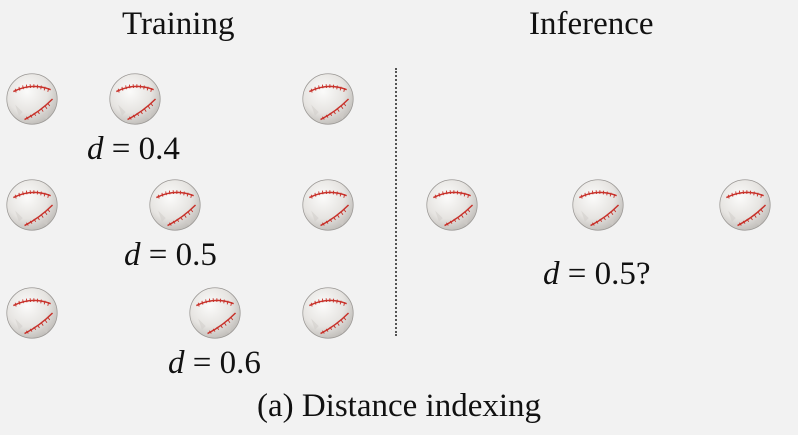  I want to click on distance-label-row2: d = 0.5, so click(170, 255).